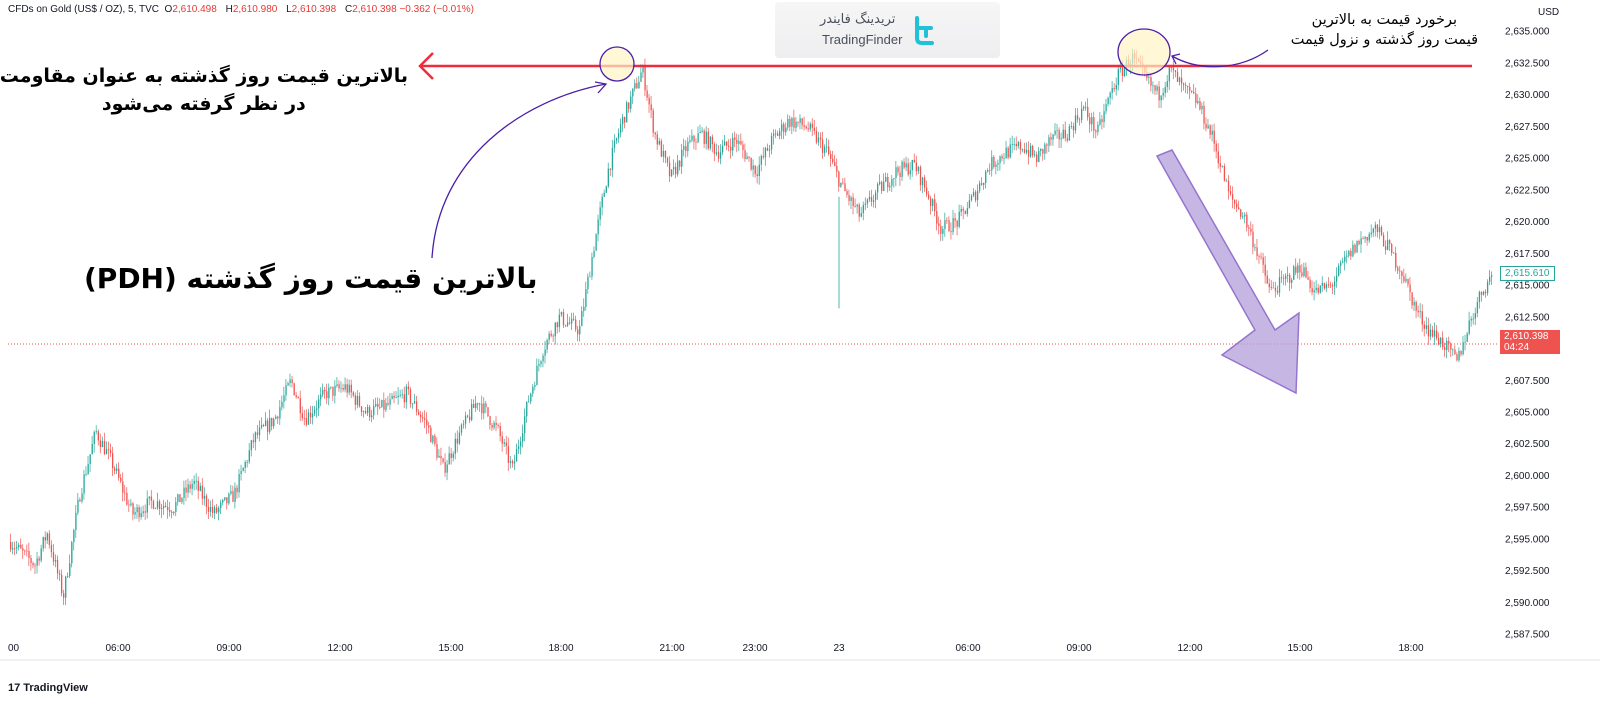 This screenshot has height=702, width=1600. I want to click on logo-text-fa: تریدینگ فایندر, so click(858, 19).